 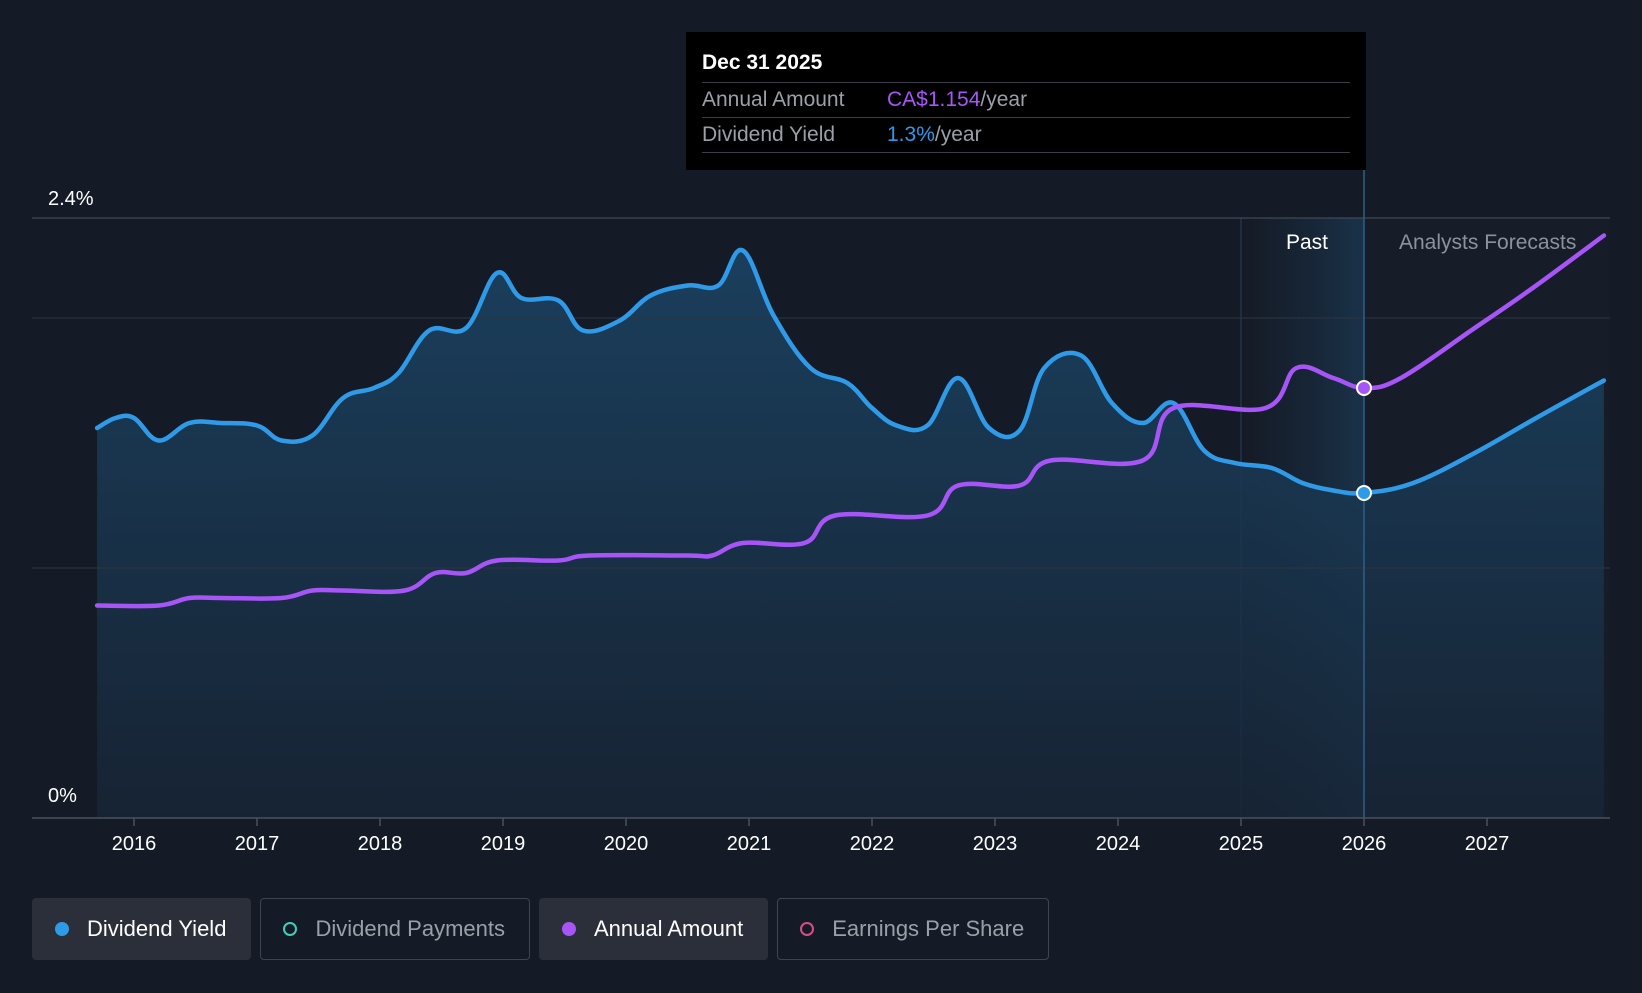 What do you see at coordinates (62, 929) in the screenshot?
I see `dividend-yield-dot-icon` at bounding box center [62, 929].